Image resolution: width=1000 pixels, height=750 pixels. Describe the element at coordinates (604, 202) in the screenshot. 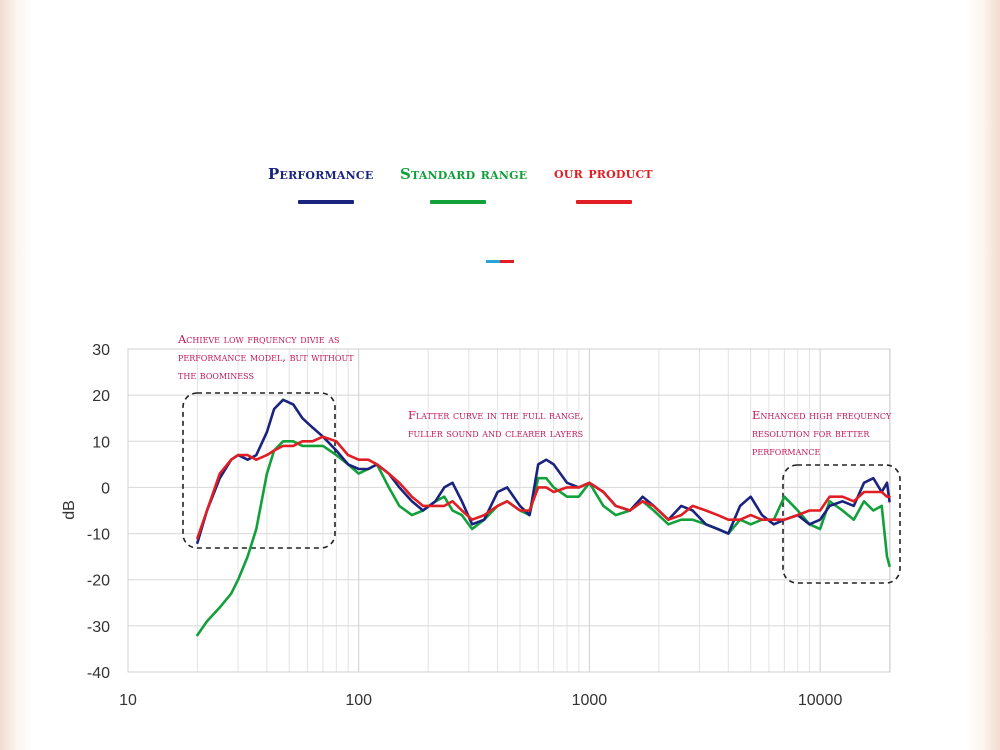

I see `legend-swatch-our-product` at that location.